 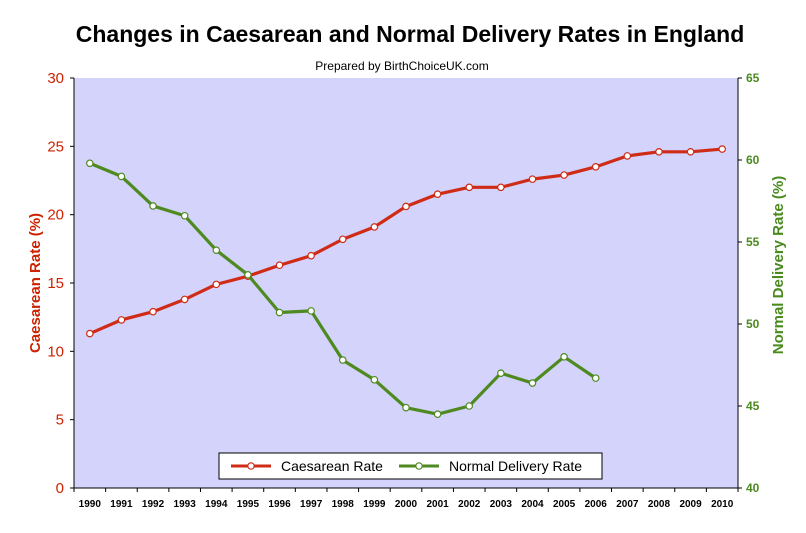 I want to click on legend-label-caesarean: Caesarean Rate, so click(x=332, y=466).